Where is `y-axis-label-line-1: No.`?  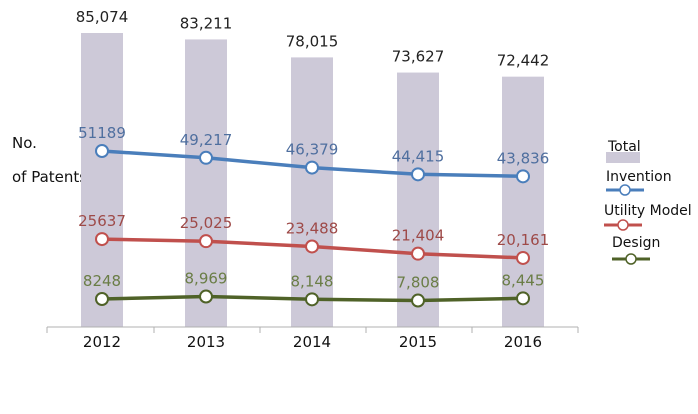
y-axis-label-line-1: No. is located at coordinates (24, 143).